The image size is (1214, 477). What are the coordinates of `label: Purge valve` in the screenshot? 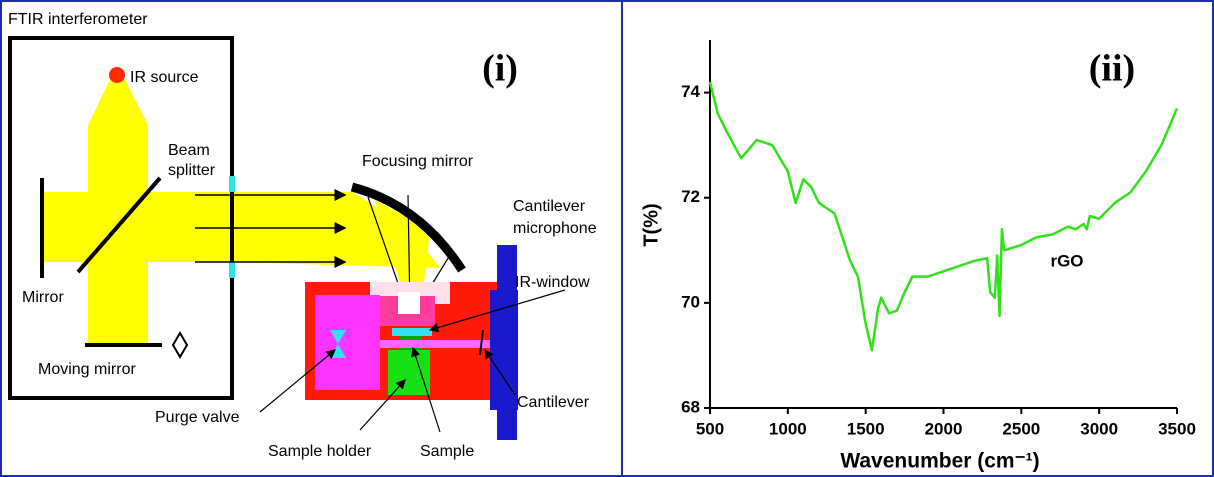 It's located at (197, 417).